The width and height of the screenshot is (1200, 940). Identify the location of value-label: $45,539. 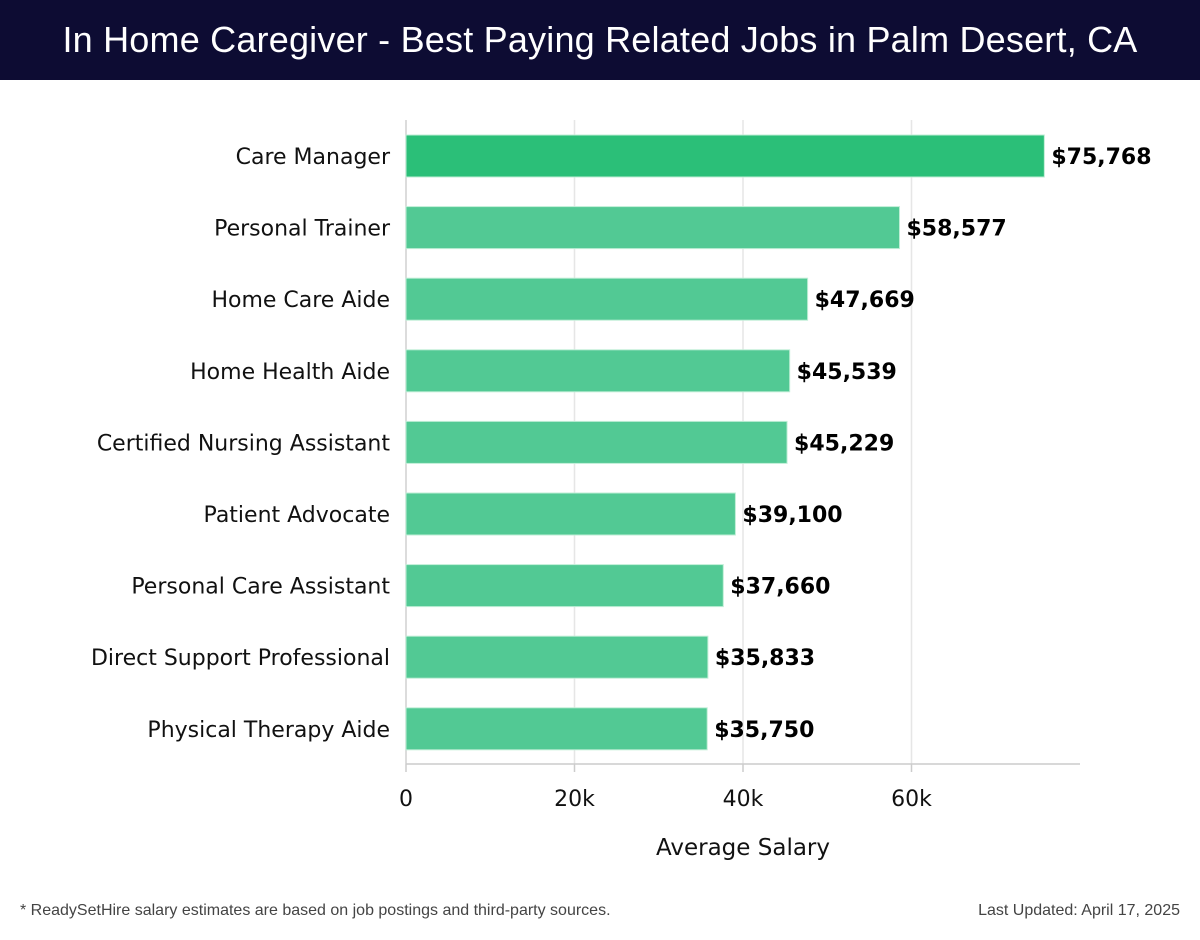
(847, 372).